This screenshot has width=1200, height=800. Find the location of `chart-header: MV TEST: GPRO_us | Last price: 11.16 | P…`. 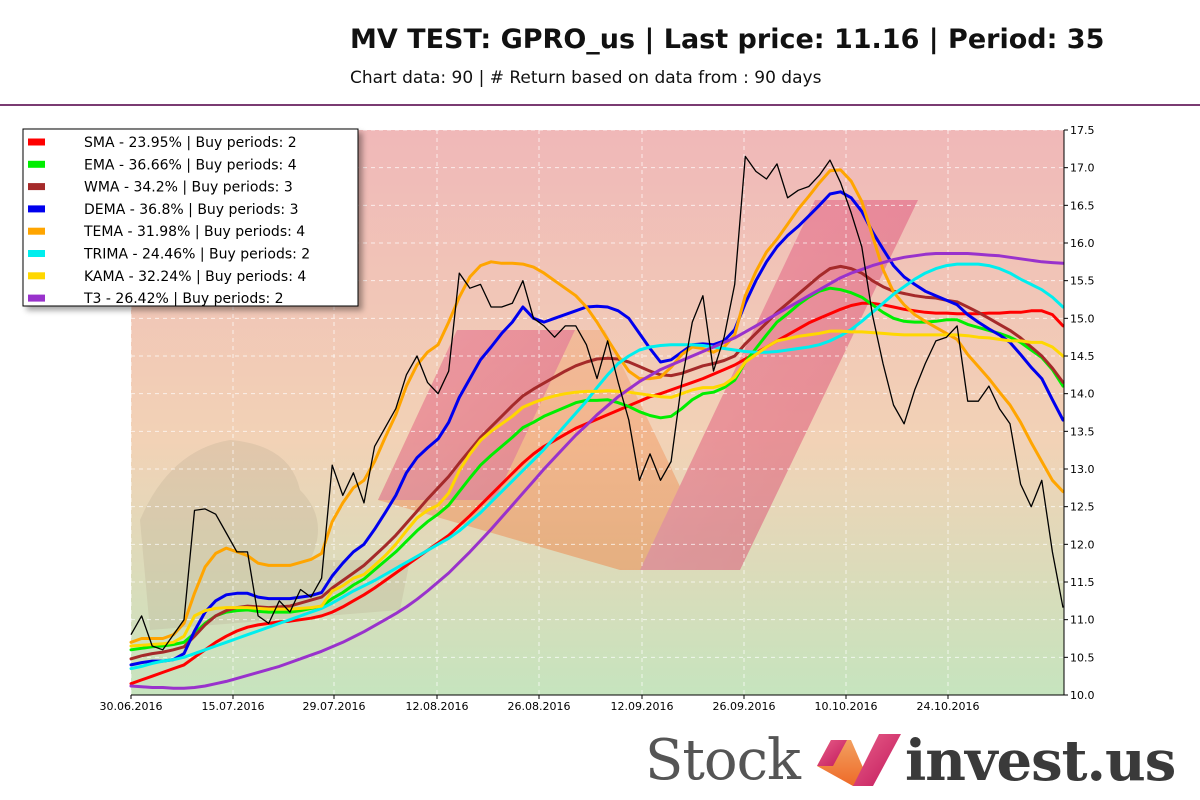

chart-header: MV TEST: GPRO_us | Last price: 11.16 | P… is located at coordinates (600, 52).